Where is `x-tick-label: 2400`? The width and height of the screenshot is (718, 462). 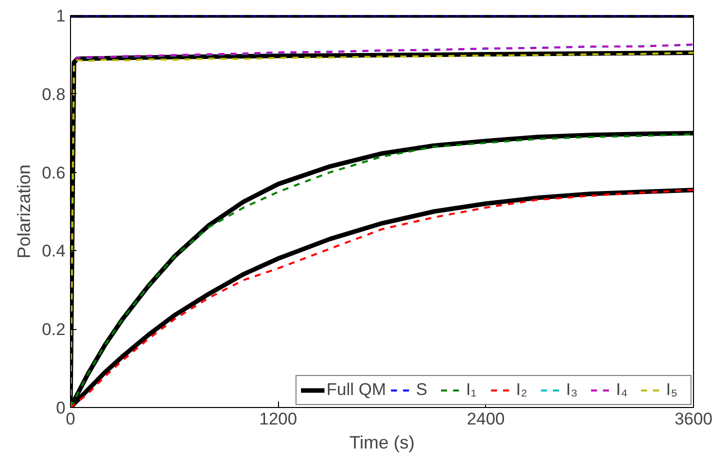
x-tick-label: 2400 is located at coordinates (485, 419).